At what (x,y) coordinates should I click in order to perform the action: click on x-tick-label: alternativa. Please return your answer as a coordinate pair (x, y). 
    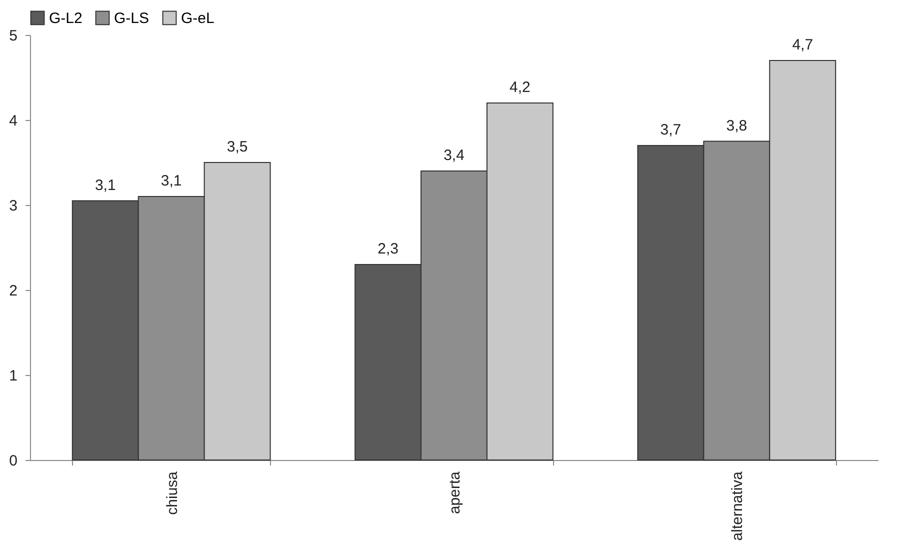
    Looking at the image, I should click on (737, 505).